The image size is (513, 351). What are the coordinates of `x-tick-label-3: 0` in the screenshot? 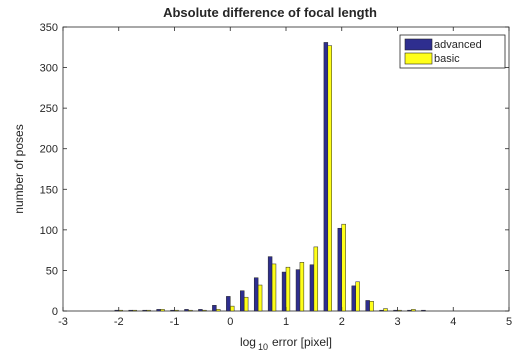 It's located at (230, 322).